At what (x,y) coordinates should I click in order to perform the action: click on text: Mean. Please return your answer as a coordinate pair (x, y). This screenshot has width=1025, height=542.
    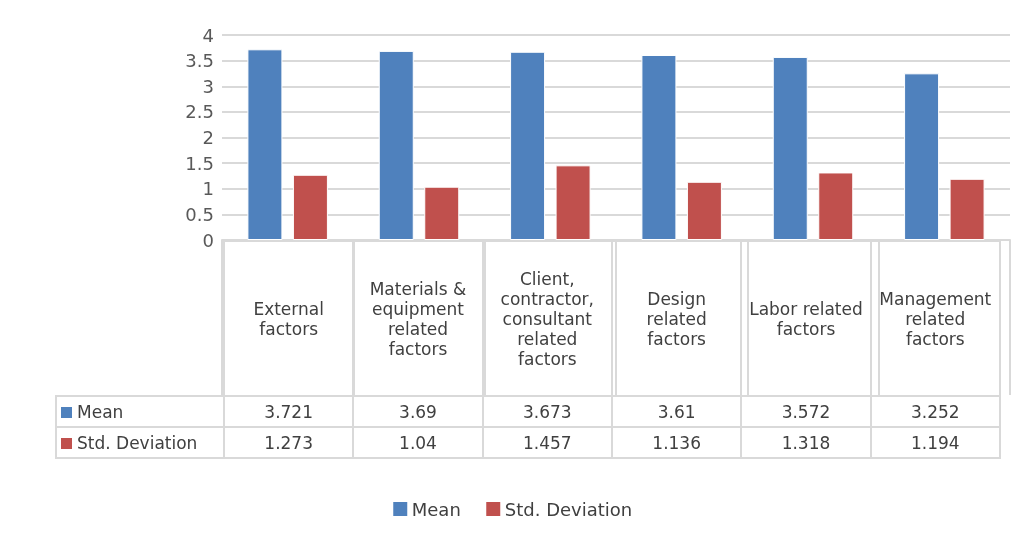
    Looking at the image, I should click on (436, 509).